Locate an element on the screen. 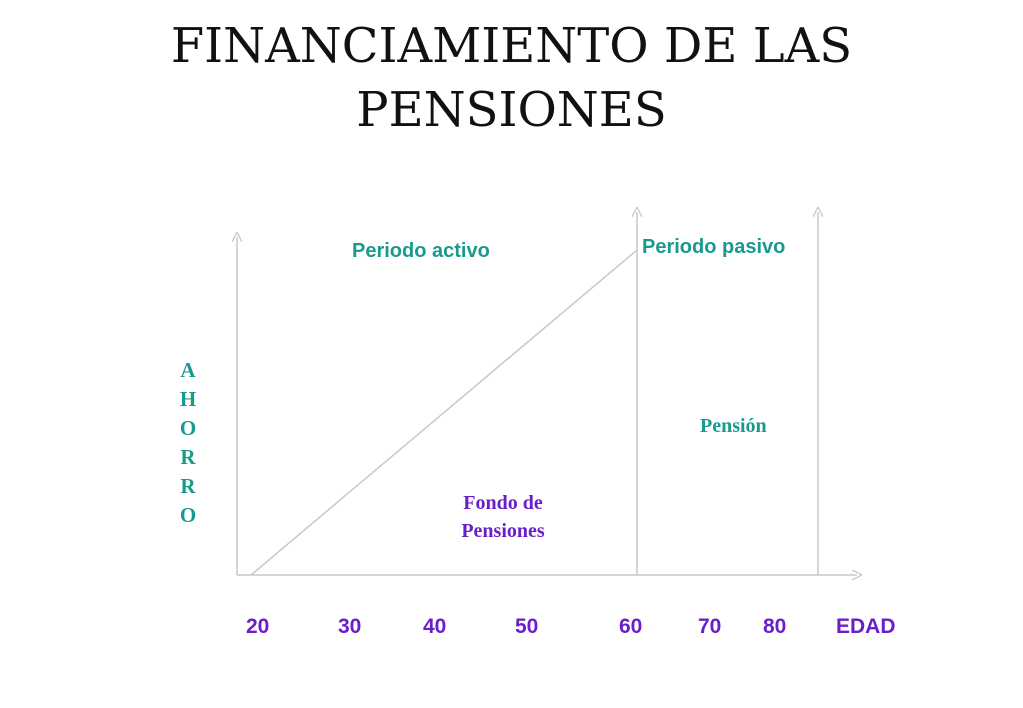 This screenshot has width=1023, height=708. title-line-2: PENSIONES is located at coordinates (511, 110).